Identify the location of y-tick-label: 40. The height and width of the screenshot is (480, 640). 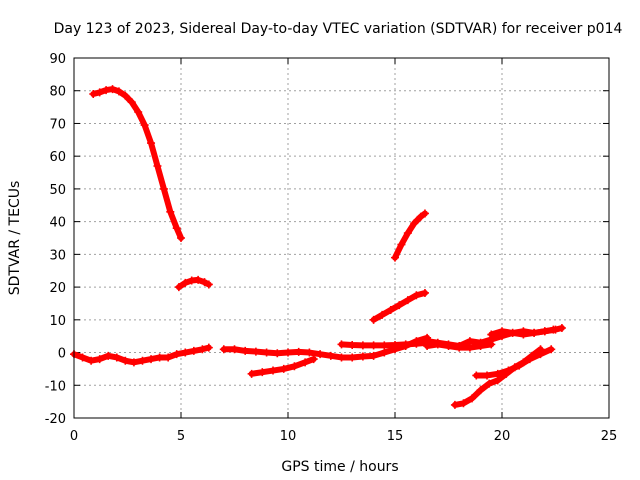
(57, 223).